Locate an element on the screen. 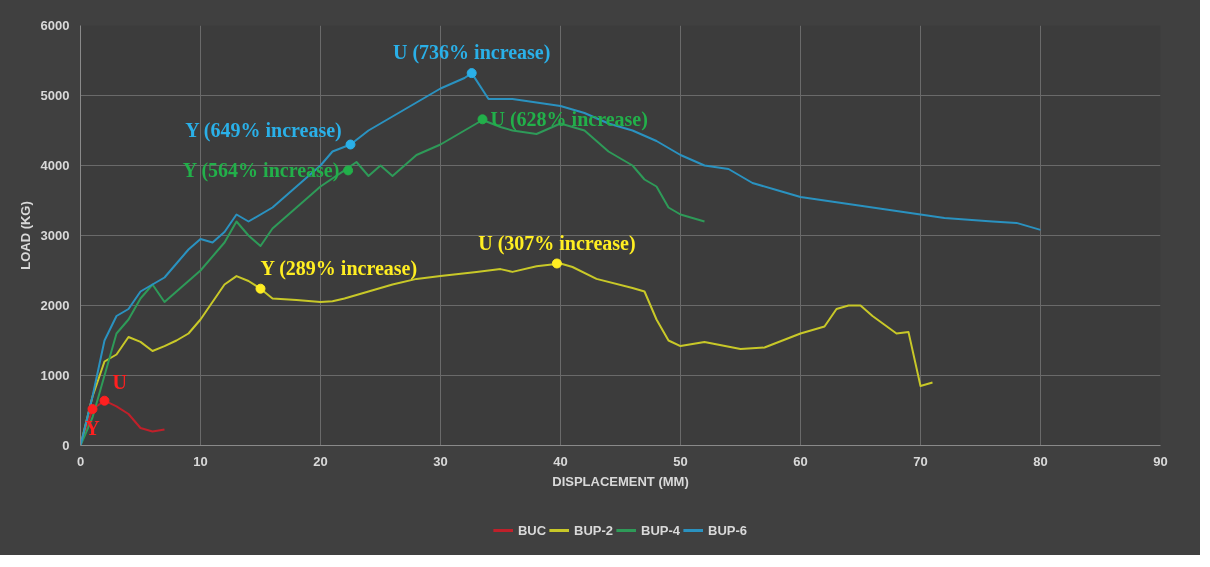 The width and height of the screenshot is (1210, 567). y-axis-title: LOAD (KG) is located at coordinates (25, 235).